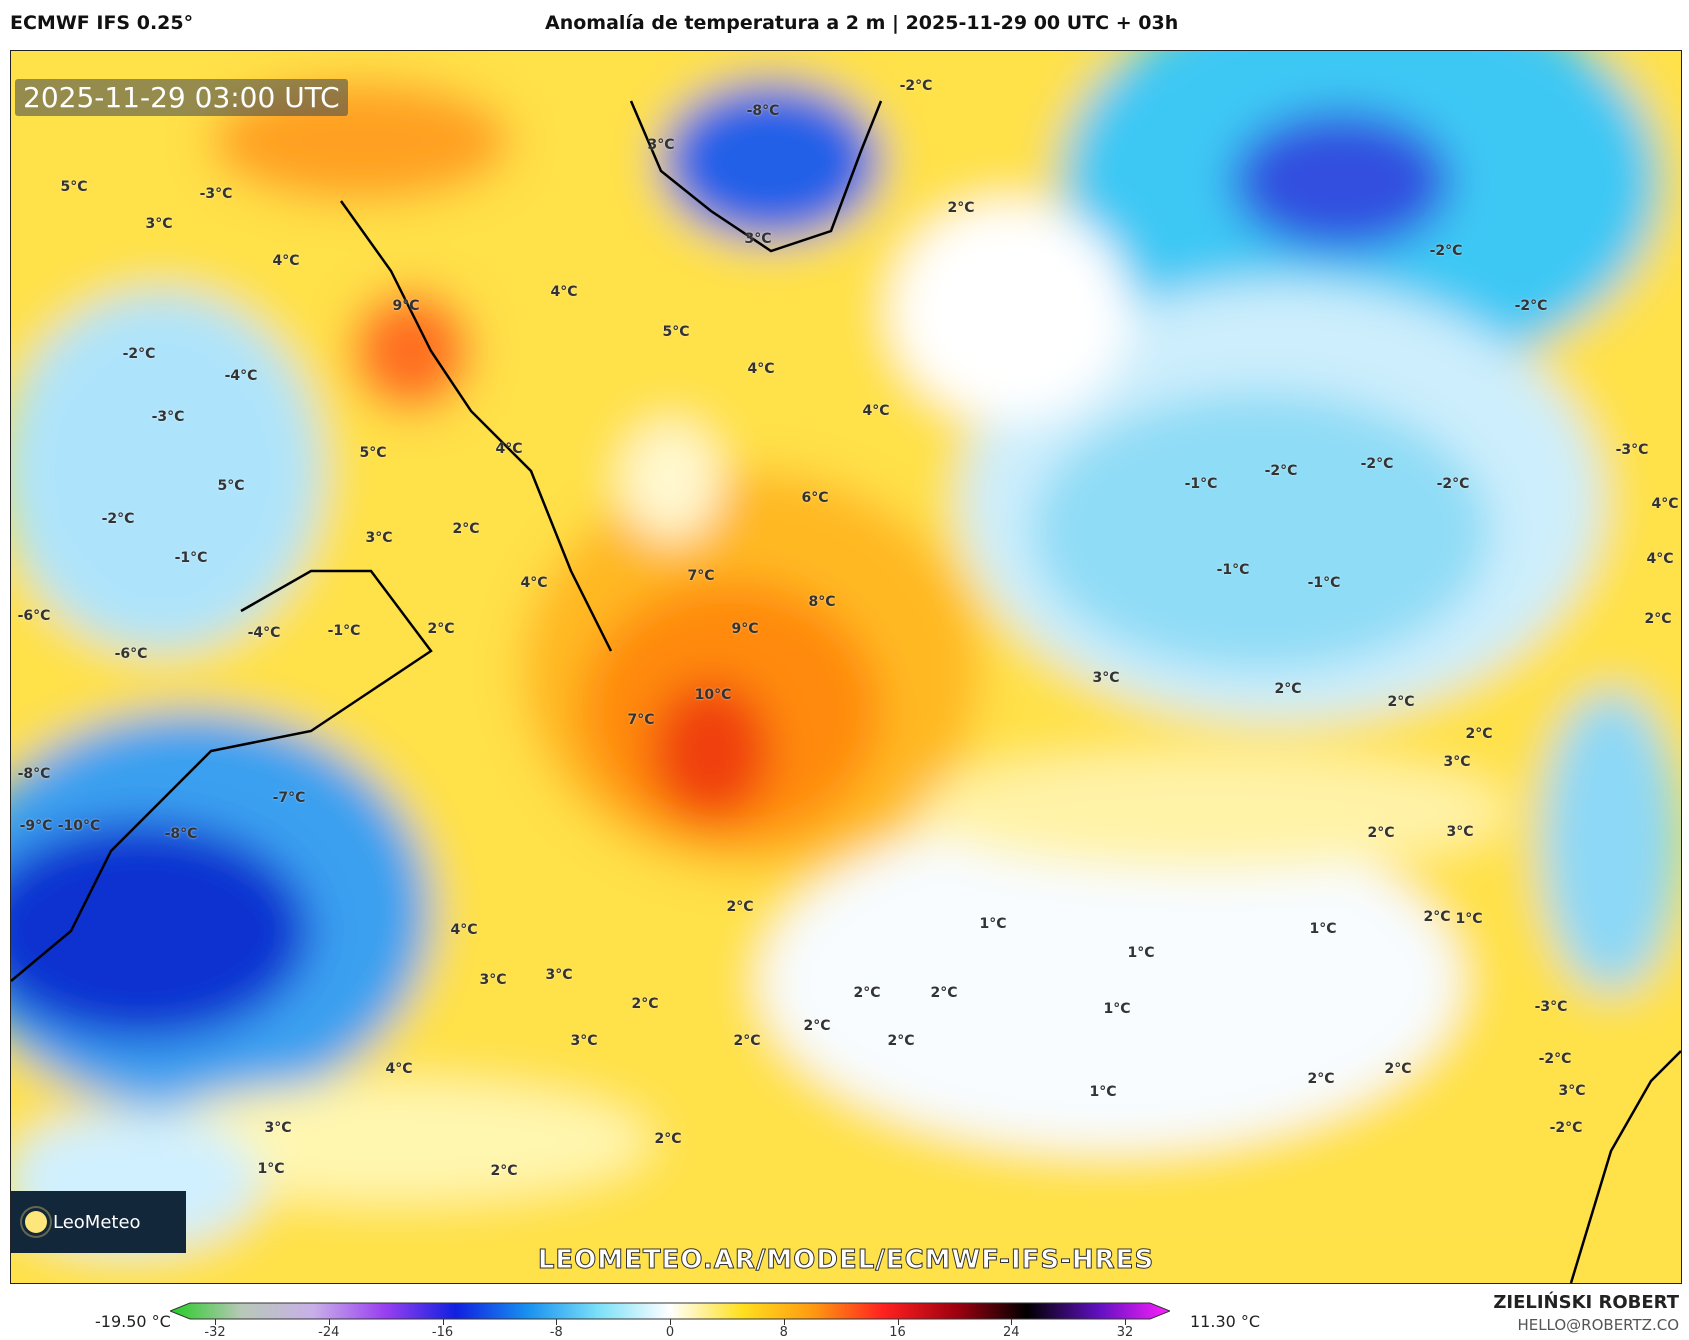  I want to click on colorbar-tick-label: 8, so click(783, 1332).